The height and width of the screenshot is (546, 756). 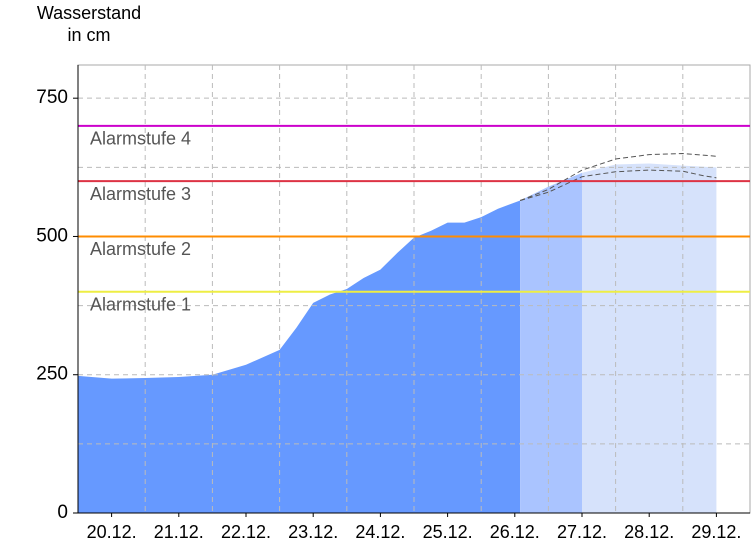 What do you see at coordinates (62, 512) in the screenshot?
I see `y-tick-label: 0` at bounding box center [62, 512].